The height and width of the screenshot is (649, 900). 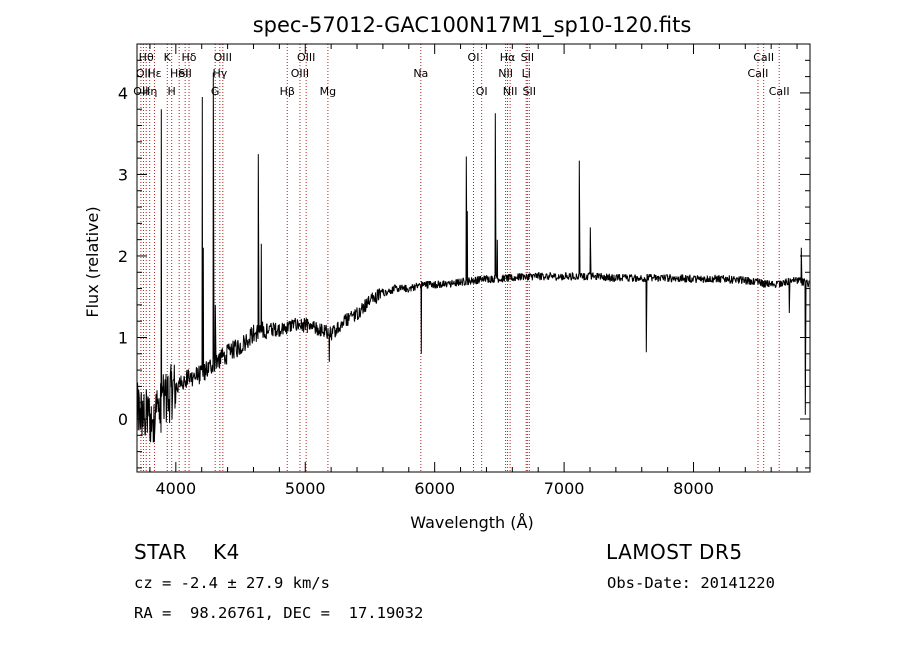 I want to click on spectral-line-label: Na, so click(x=420, y=73).